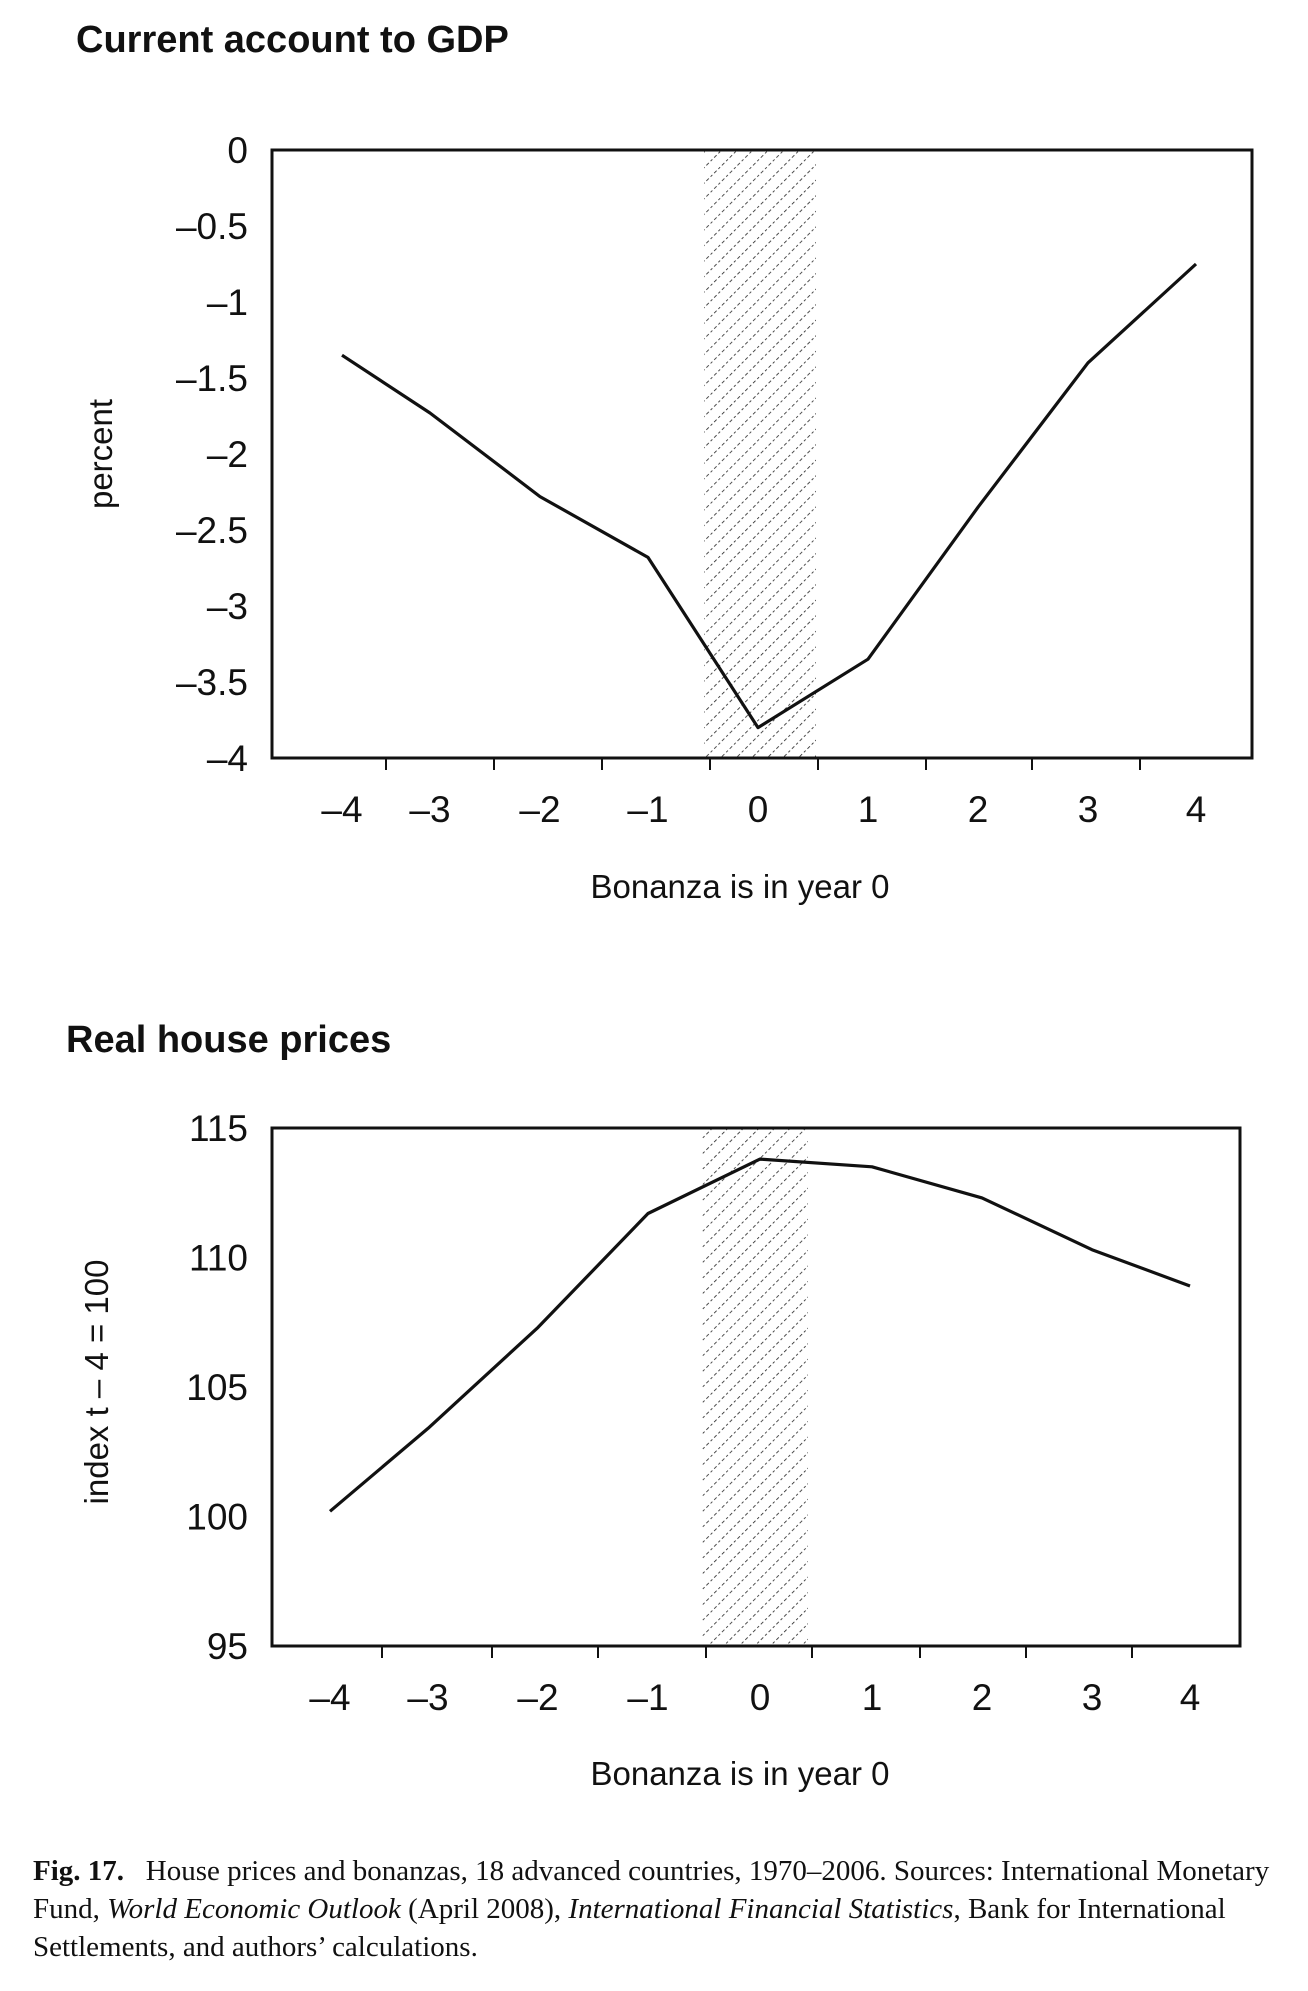 The height and width of the screenshot is (1991, 1308). I want to click on caption-source-ifs: International Financial Statistics, so click(761, 1909).